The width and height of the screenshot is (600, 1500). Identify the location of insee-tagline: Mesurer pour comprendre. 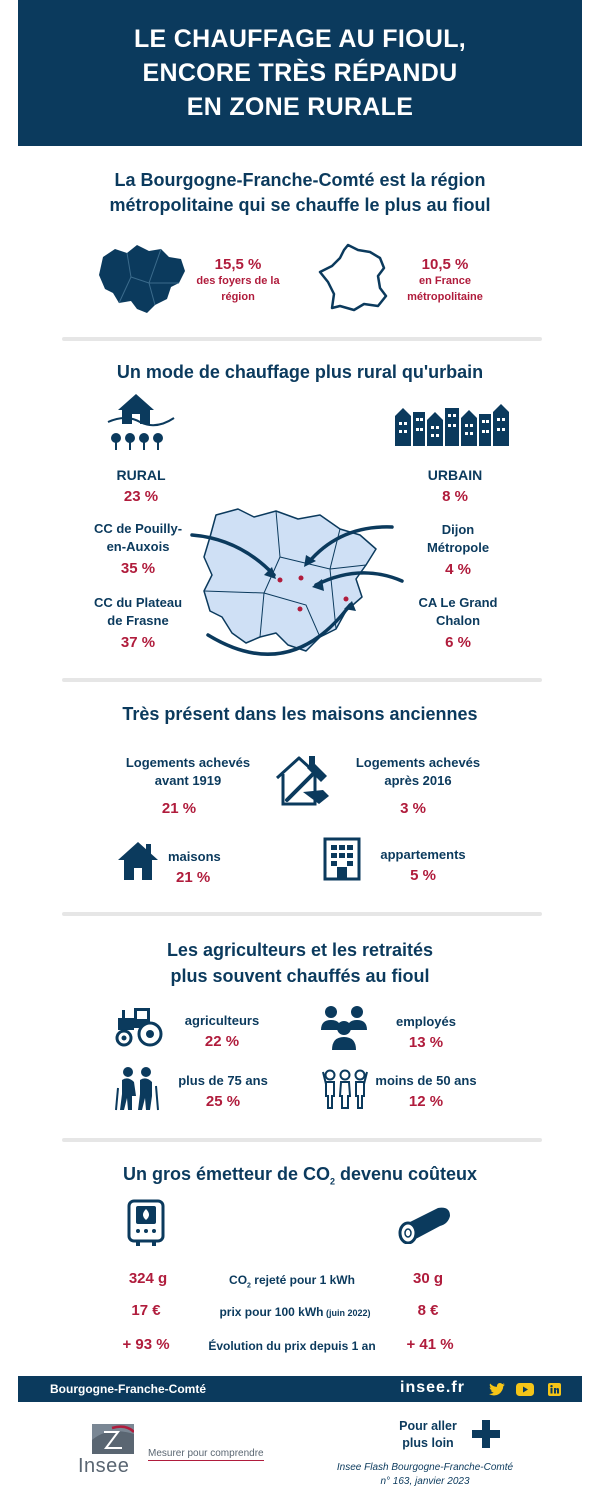
(206, 1454).